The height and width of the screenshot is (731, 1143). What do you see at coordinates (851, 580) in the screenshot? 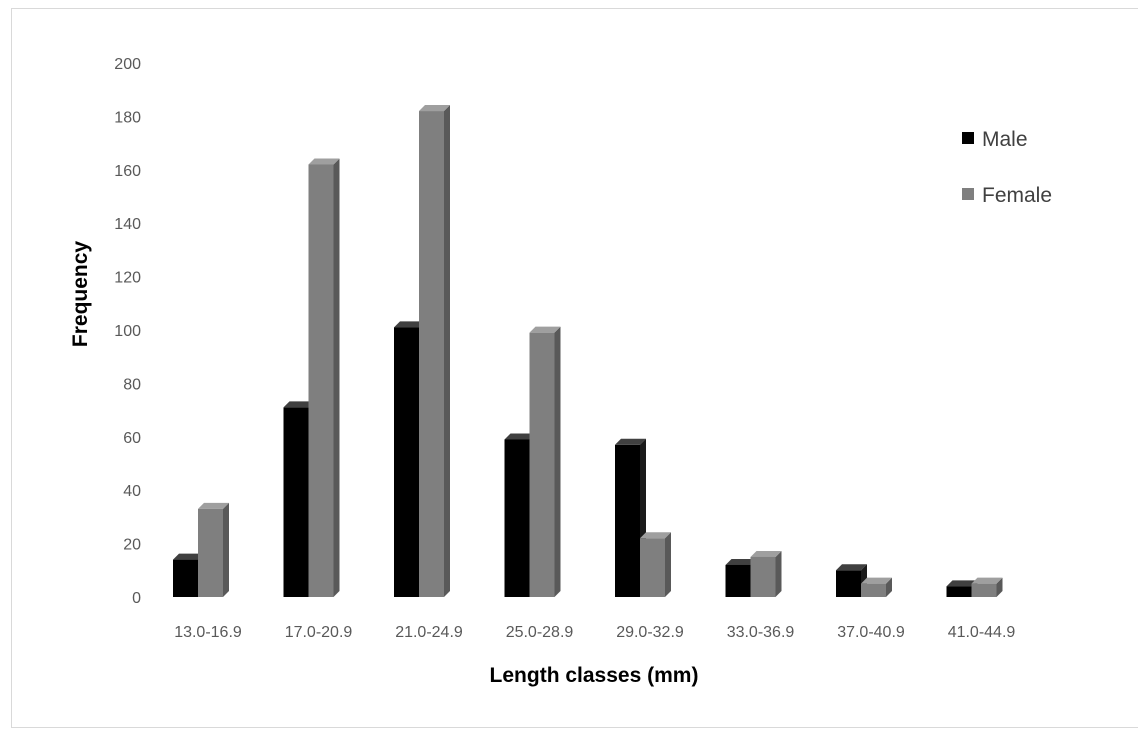
I see `bar-male` at bounding box center [851, 580].